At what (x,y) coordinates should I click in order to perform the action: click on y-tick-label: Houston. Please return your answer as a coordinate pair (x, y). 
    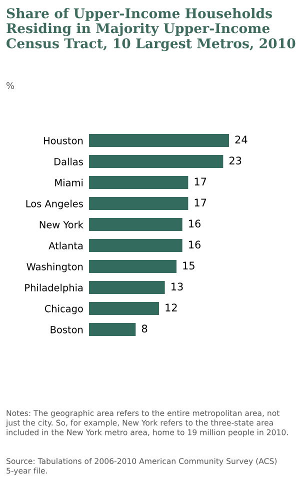
    Looking at the image, I should click on (63, 140).